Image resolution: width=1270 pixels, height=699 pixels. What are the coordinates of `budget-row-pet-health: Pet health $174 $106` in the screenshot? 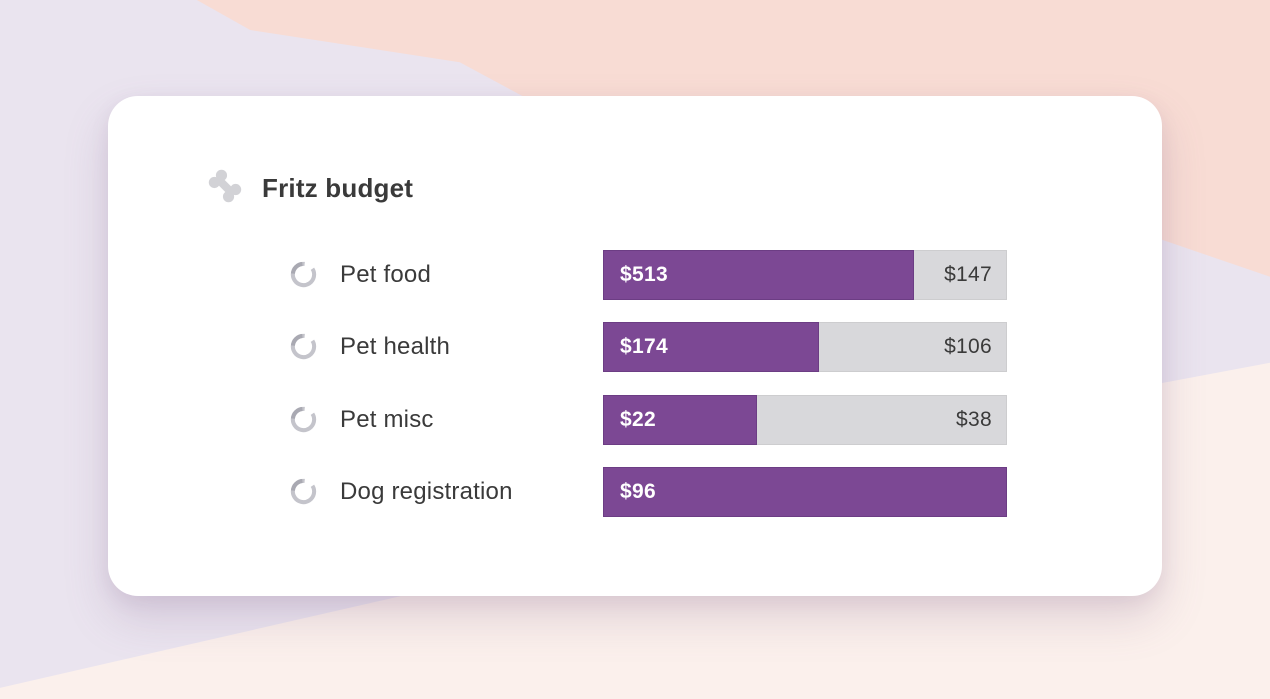 It's located at (635, 347).